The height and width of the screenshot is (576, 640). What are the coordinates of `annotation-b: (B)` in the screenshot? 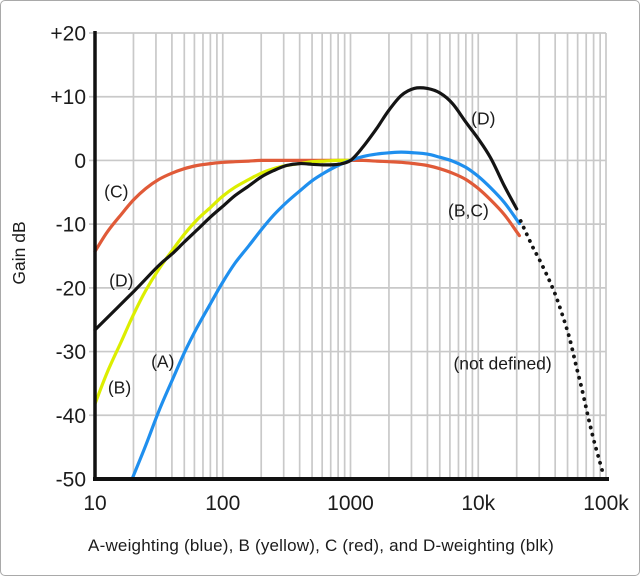 It's located at (119, 388).